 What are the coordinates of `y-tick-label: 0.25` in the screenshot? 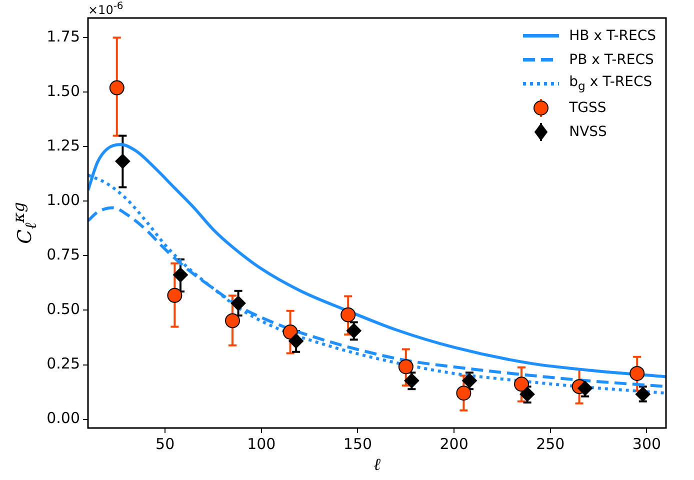 It's located at (63, 363).